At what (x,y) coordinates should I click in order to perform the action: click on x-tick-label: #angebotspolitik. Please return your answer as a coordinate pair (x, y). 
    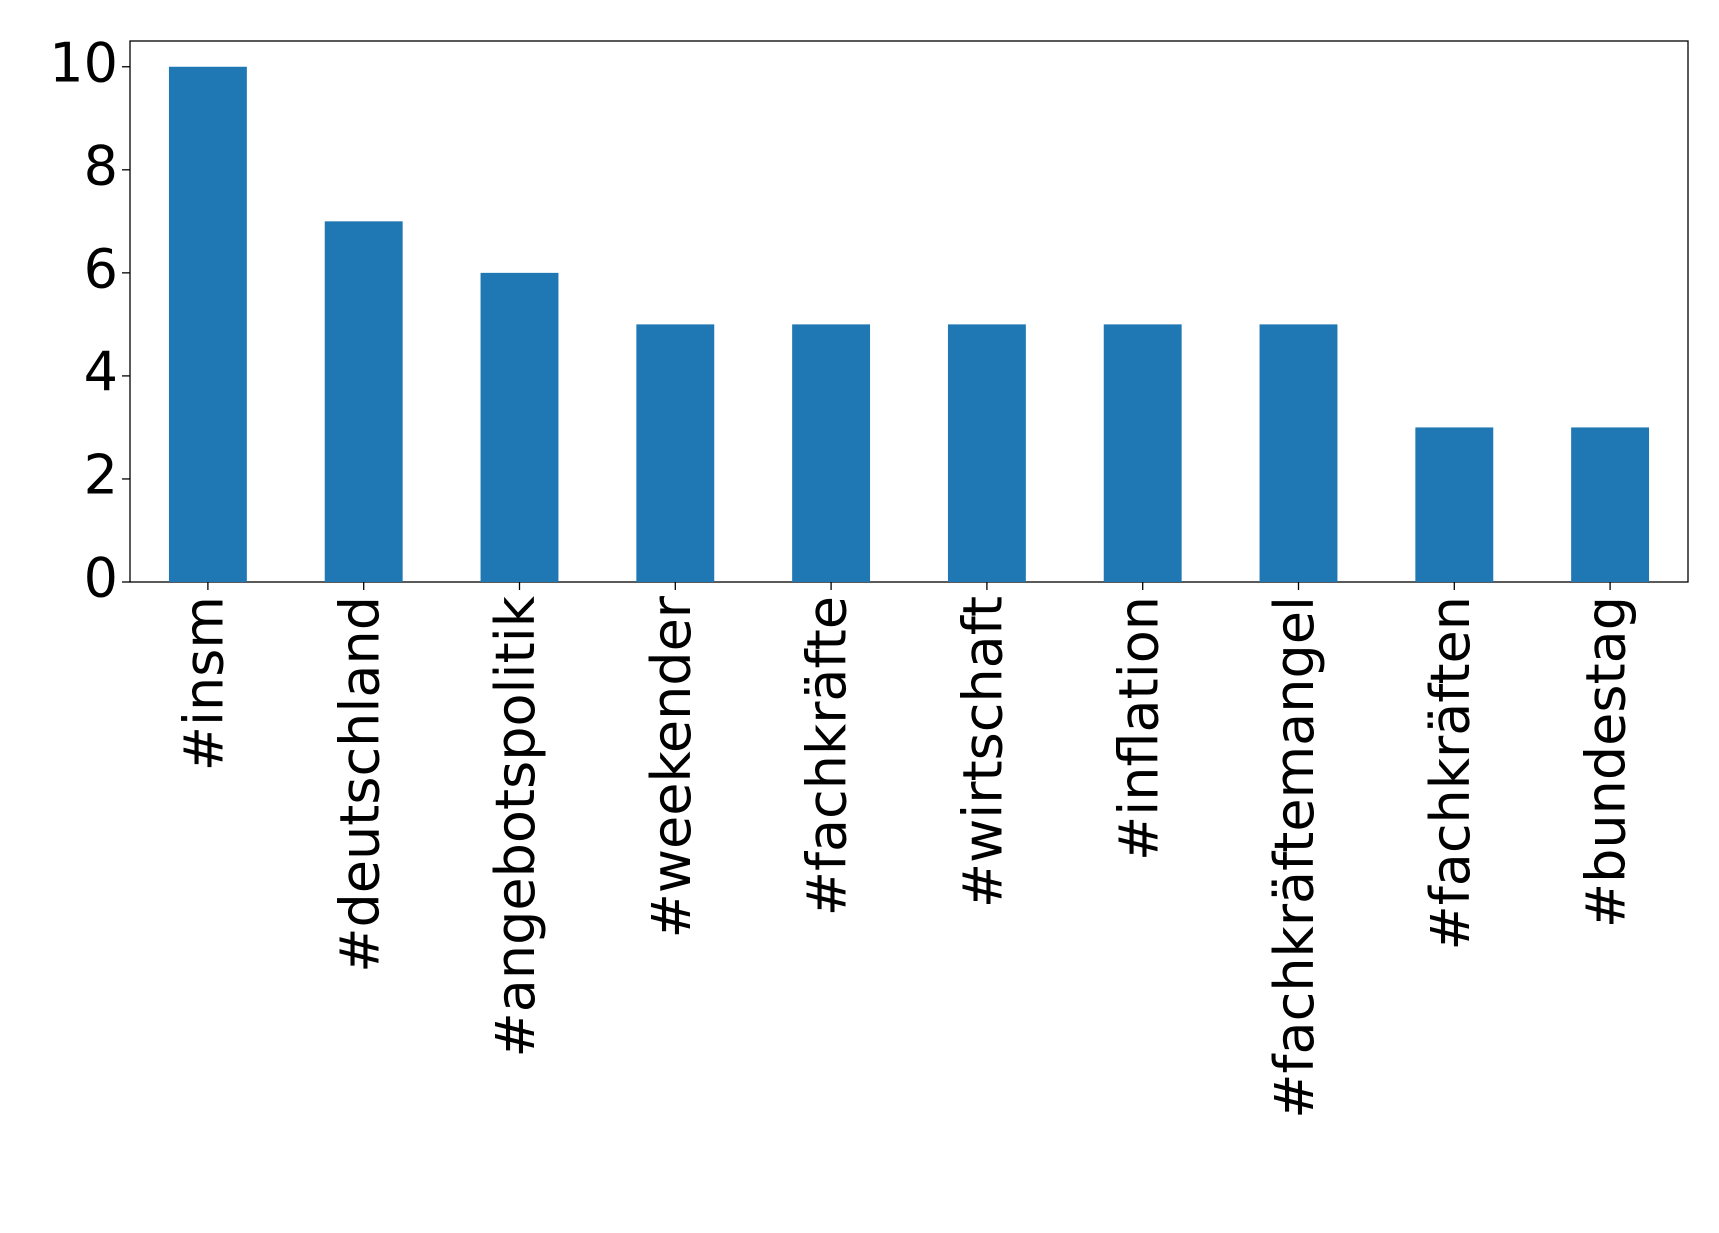
    Looking at the image, I should click on (515, 826).